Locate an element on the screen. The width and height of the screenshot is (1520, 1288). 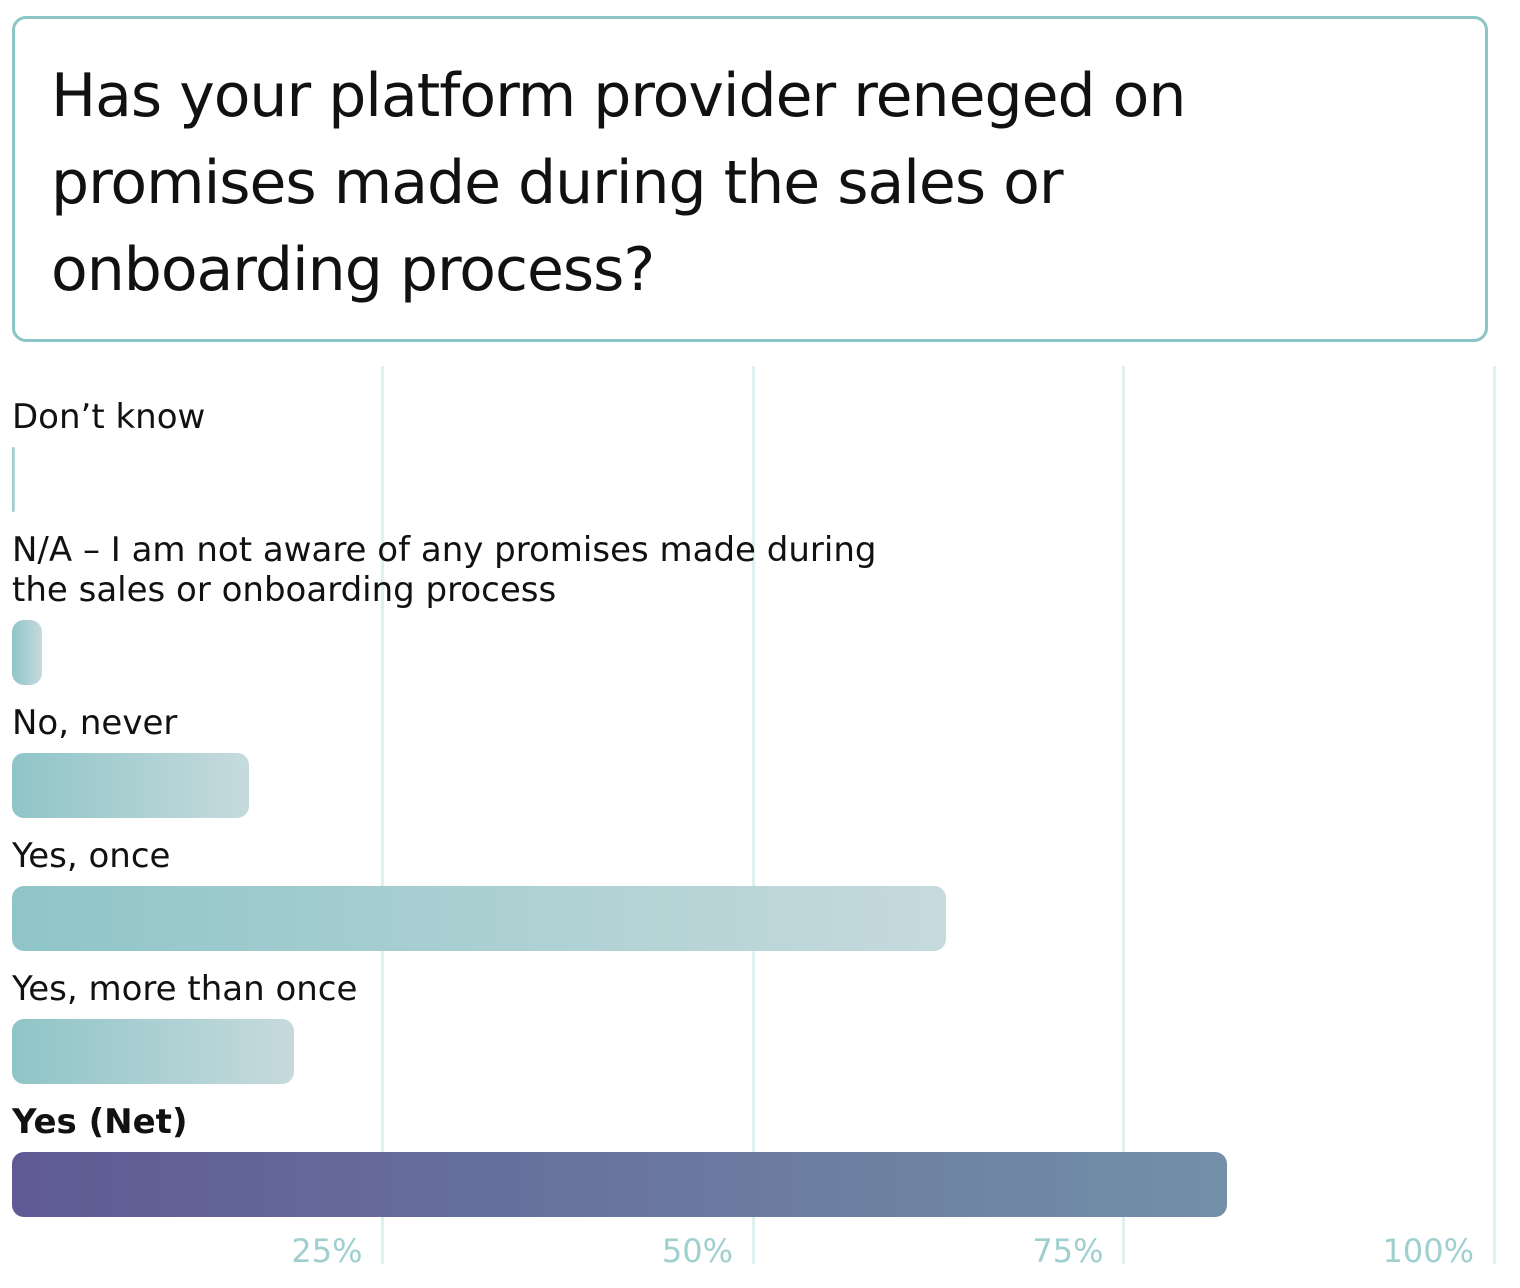
bar-label: Yes (Net) is located at coordinates (100, 1122).